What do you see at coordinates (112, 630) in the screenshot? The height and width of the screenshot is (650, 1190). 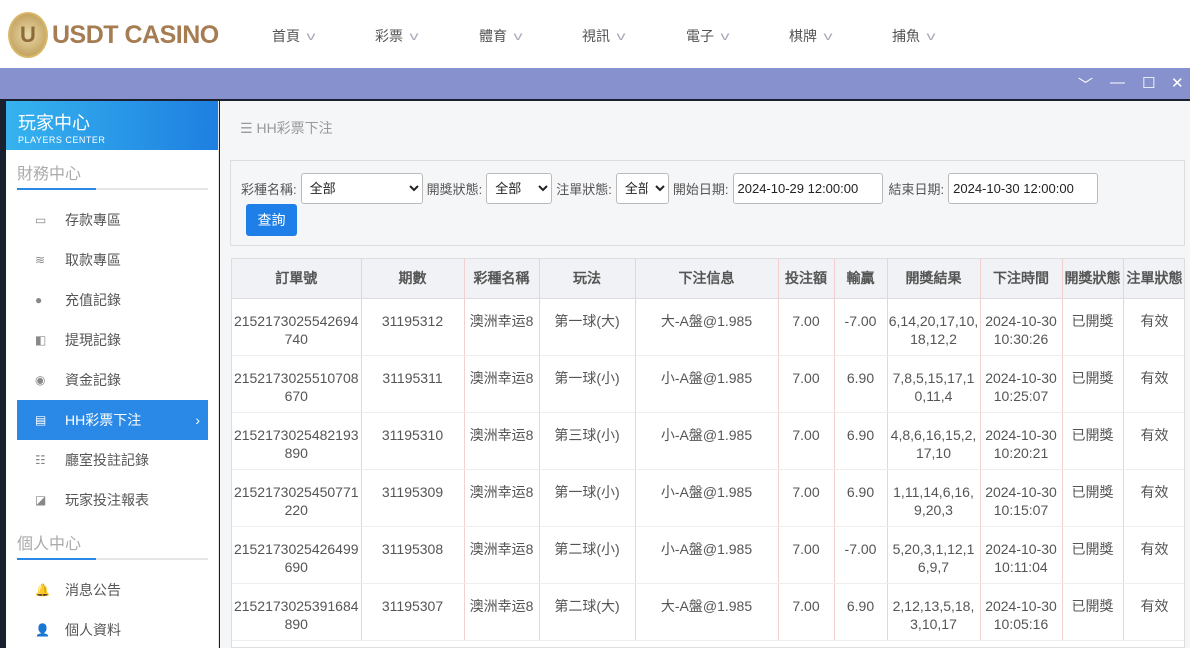 I see `sidebar-item: 👤 個人資料` at bounding box center [112, 630].